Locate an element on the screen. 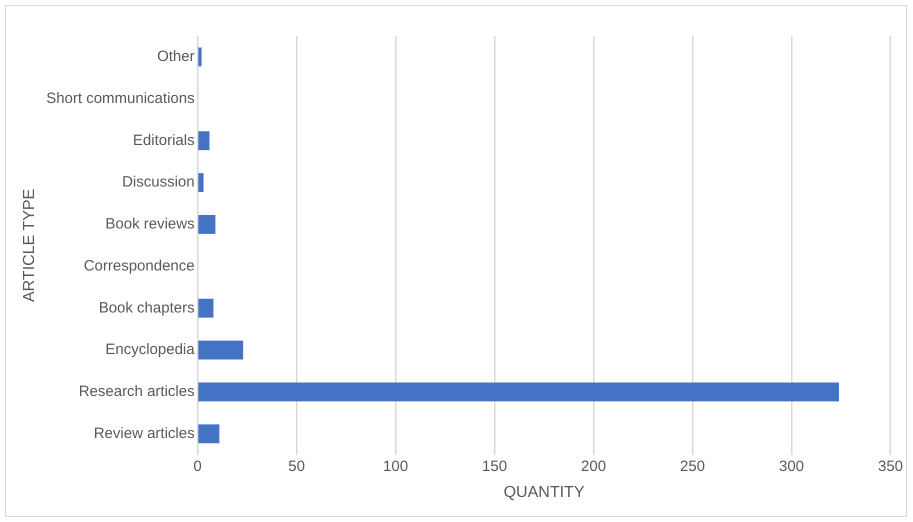 The width and height of the screenshot is (913, 522). y-tick-label: Research articles is located at coordinates (136, 391).